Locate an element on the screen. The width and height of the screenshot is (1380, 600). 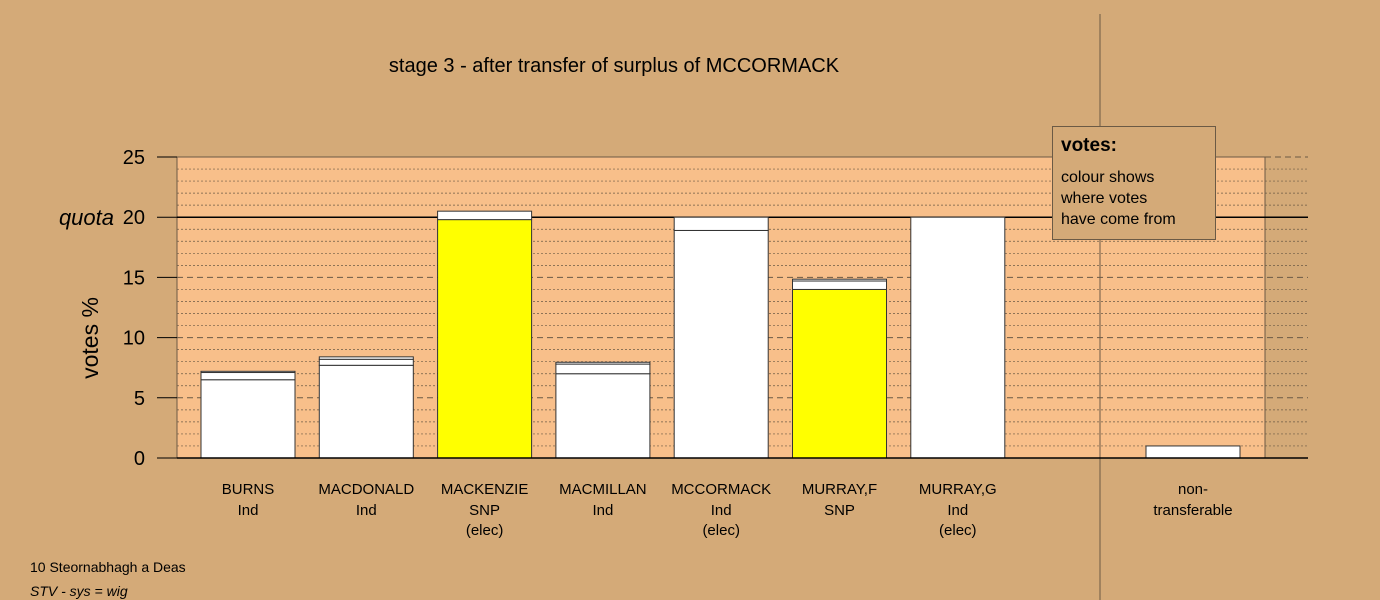
y-ticks: 0 5 10 15 20 25 quota is located at coordinates (118, 308).